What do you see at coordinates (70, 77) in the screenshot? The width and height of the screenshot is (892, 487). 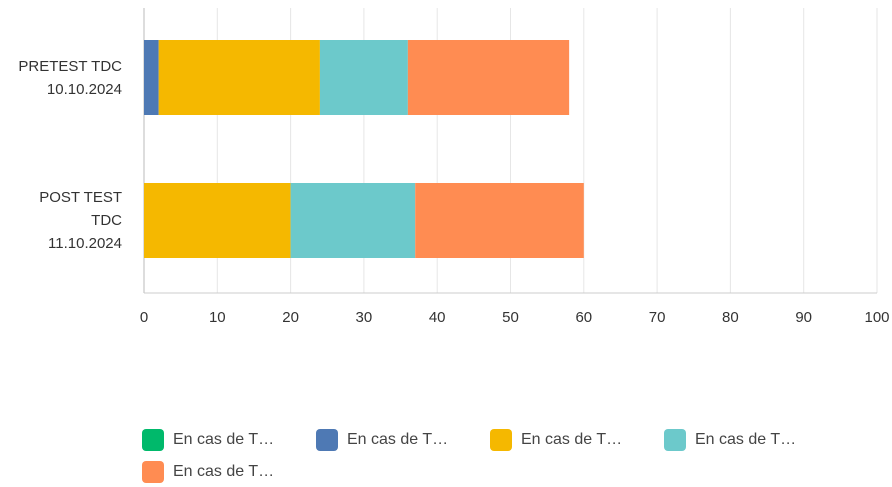 I see `y-tick-label: PRETEST TDC 10.10.2024` at bounding box center [70, 77].